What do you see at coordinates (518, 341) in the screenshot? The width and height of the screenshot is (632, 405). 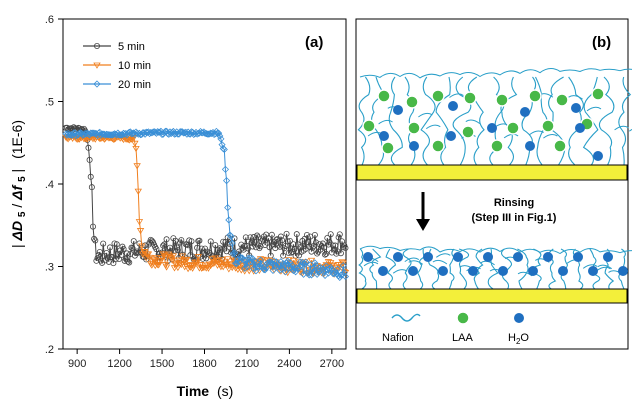 I see `h2o-sub: 2` at bounding box center [518, 341].